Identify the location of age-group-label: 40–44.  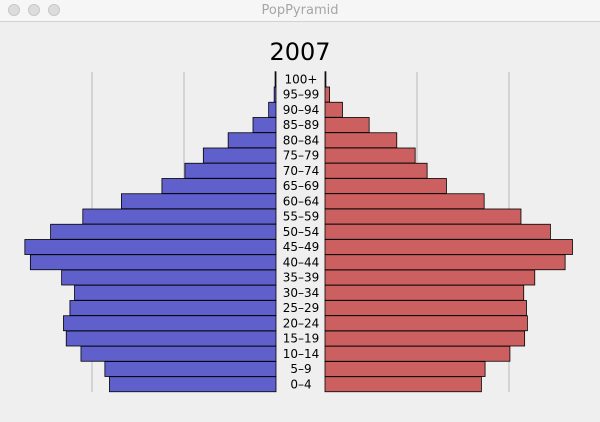
(301, 262).